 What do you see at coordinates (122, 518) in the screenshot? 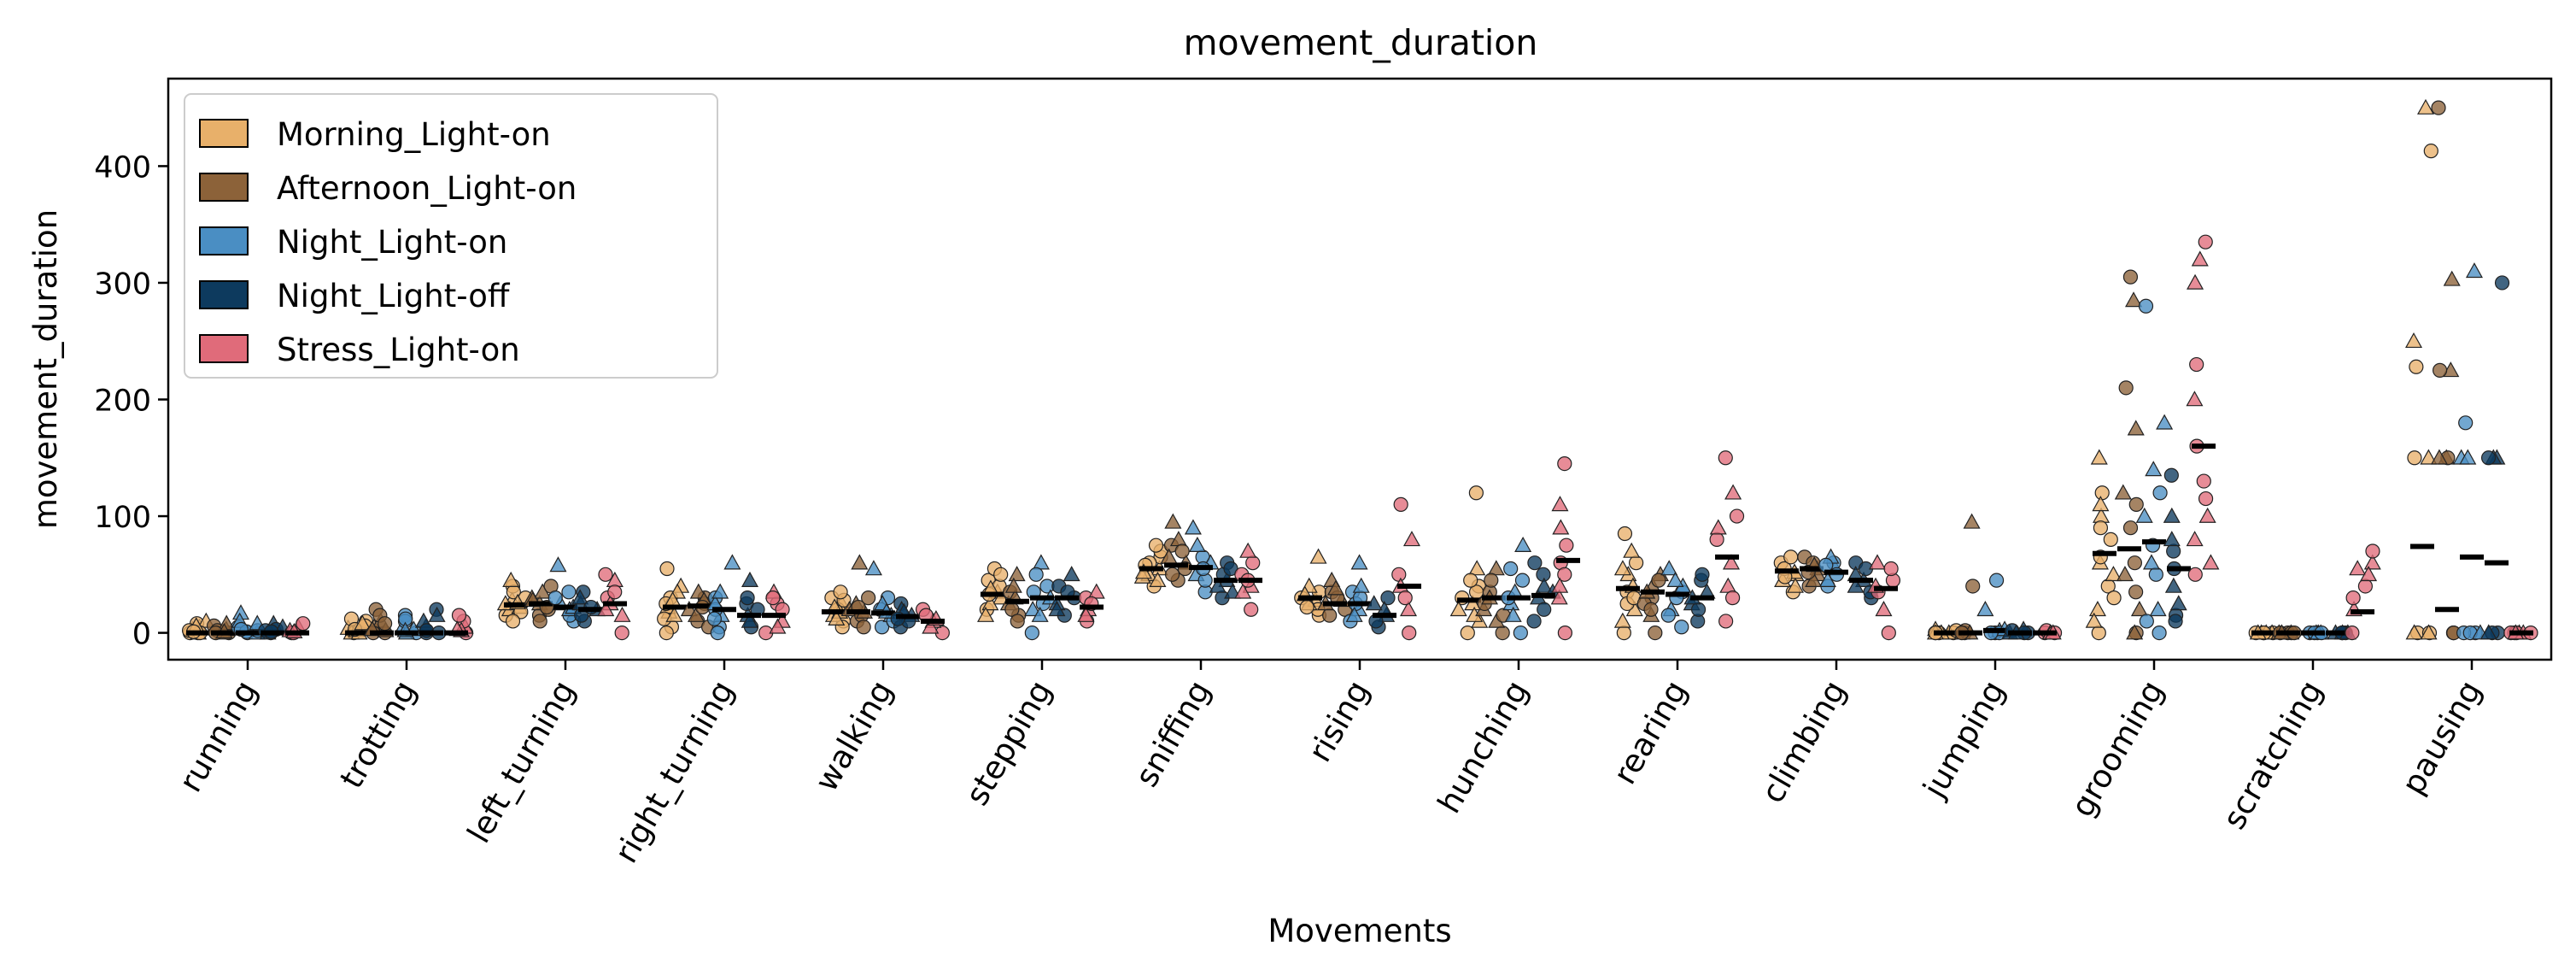
I see `y-tick-label-1: 100` at bounding box center [122, 518].